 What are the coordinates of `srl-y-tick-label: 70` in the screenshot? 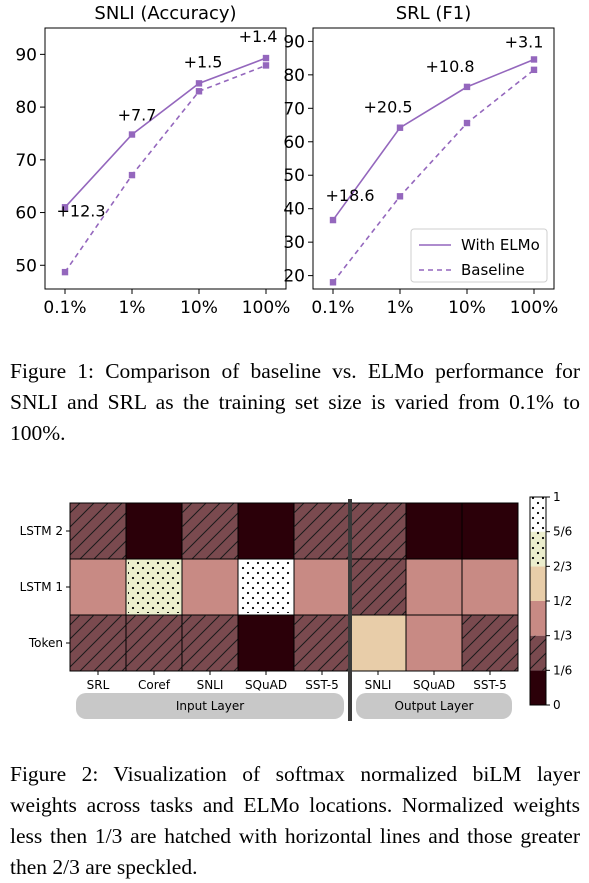 It's located at (294, 109).